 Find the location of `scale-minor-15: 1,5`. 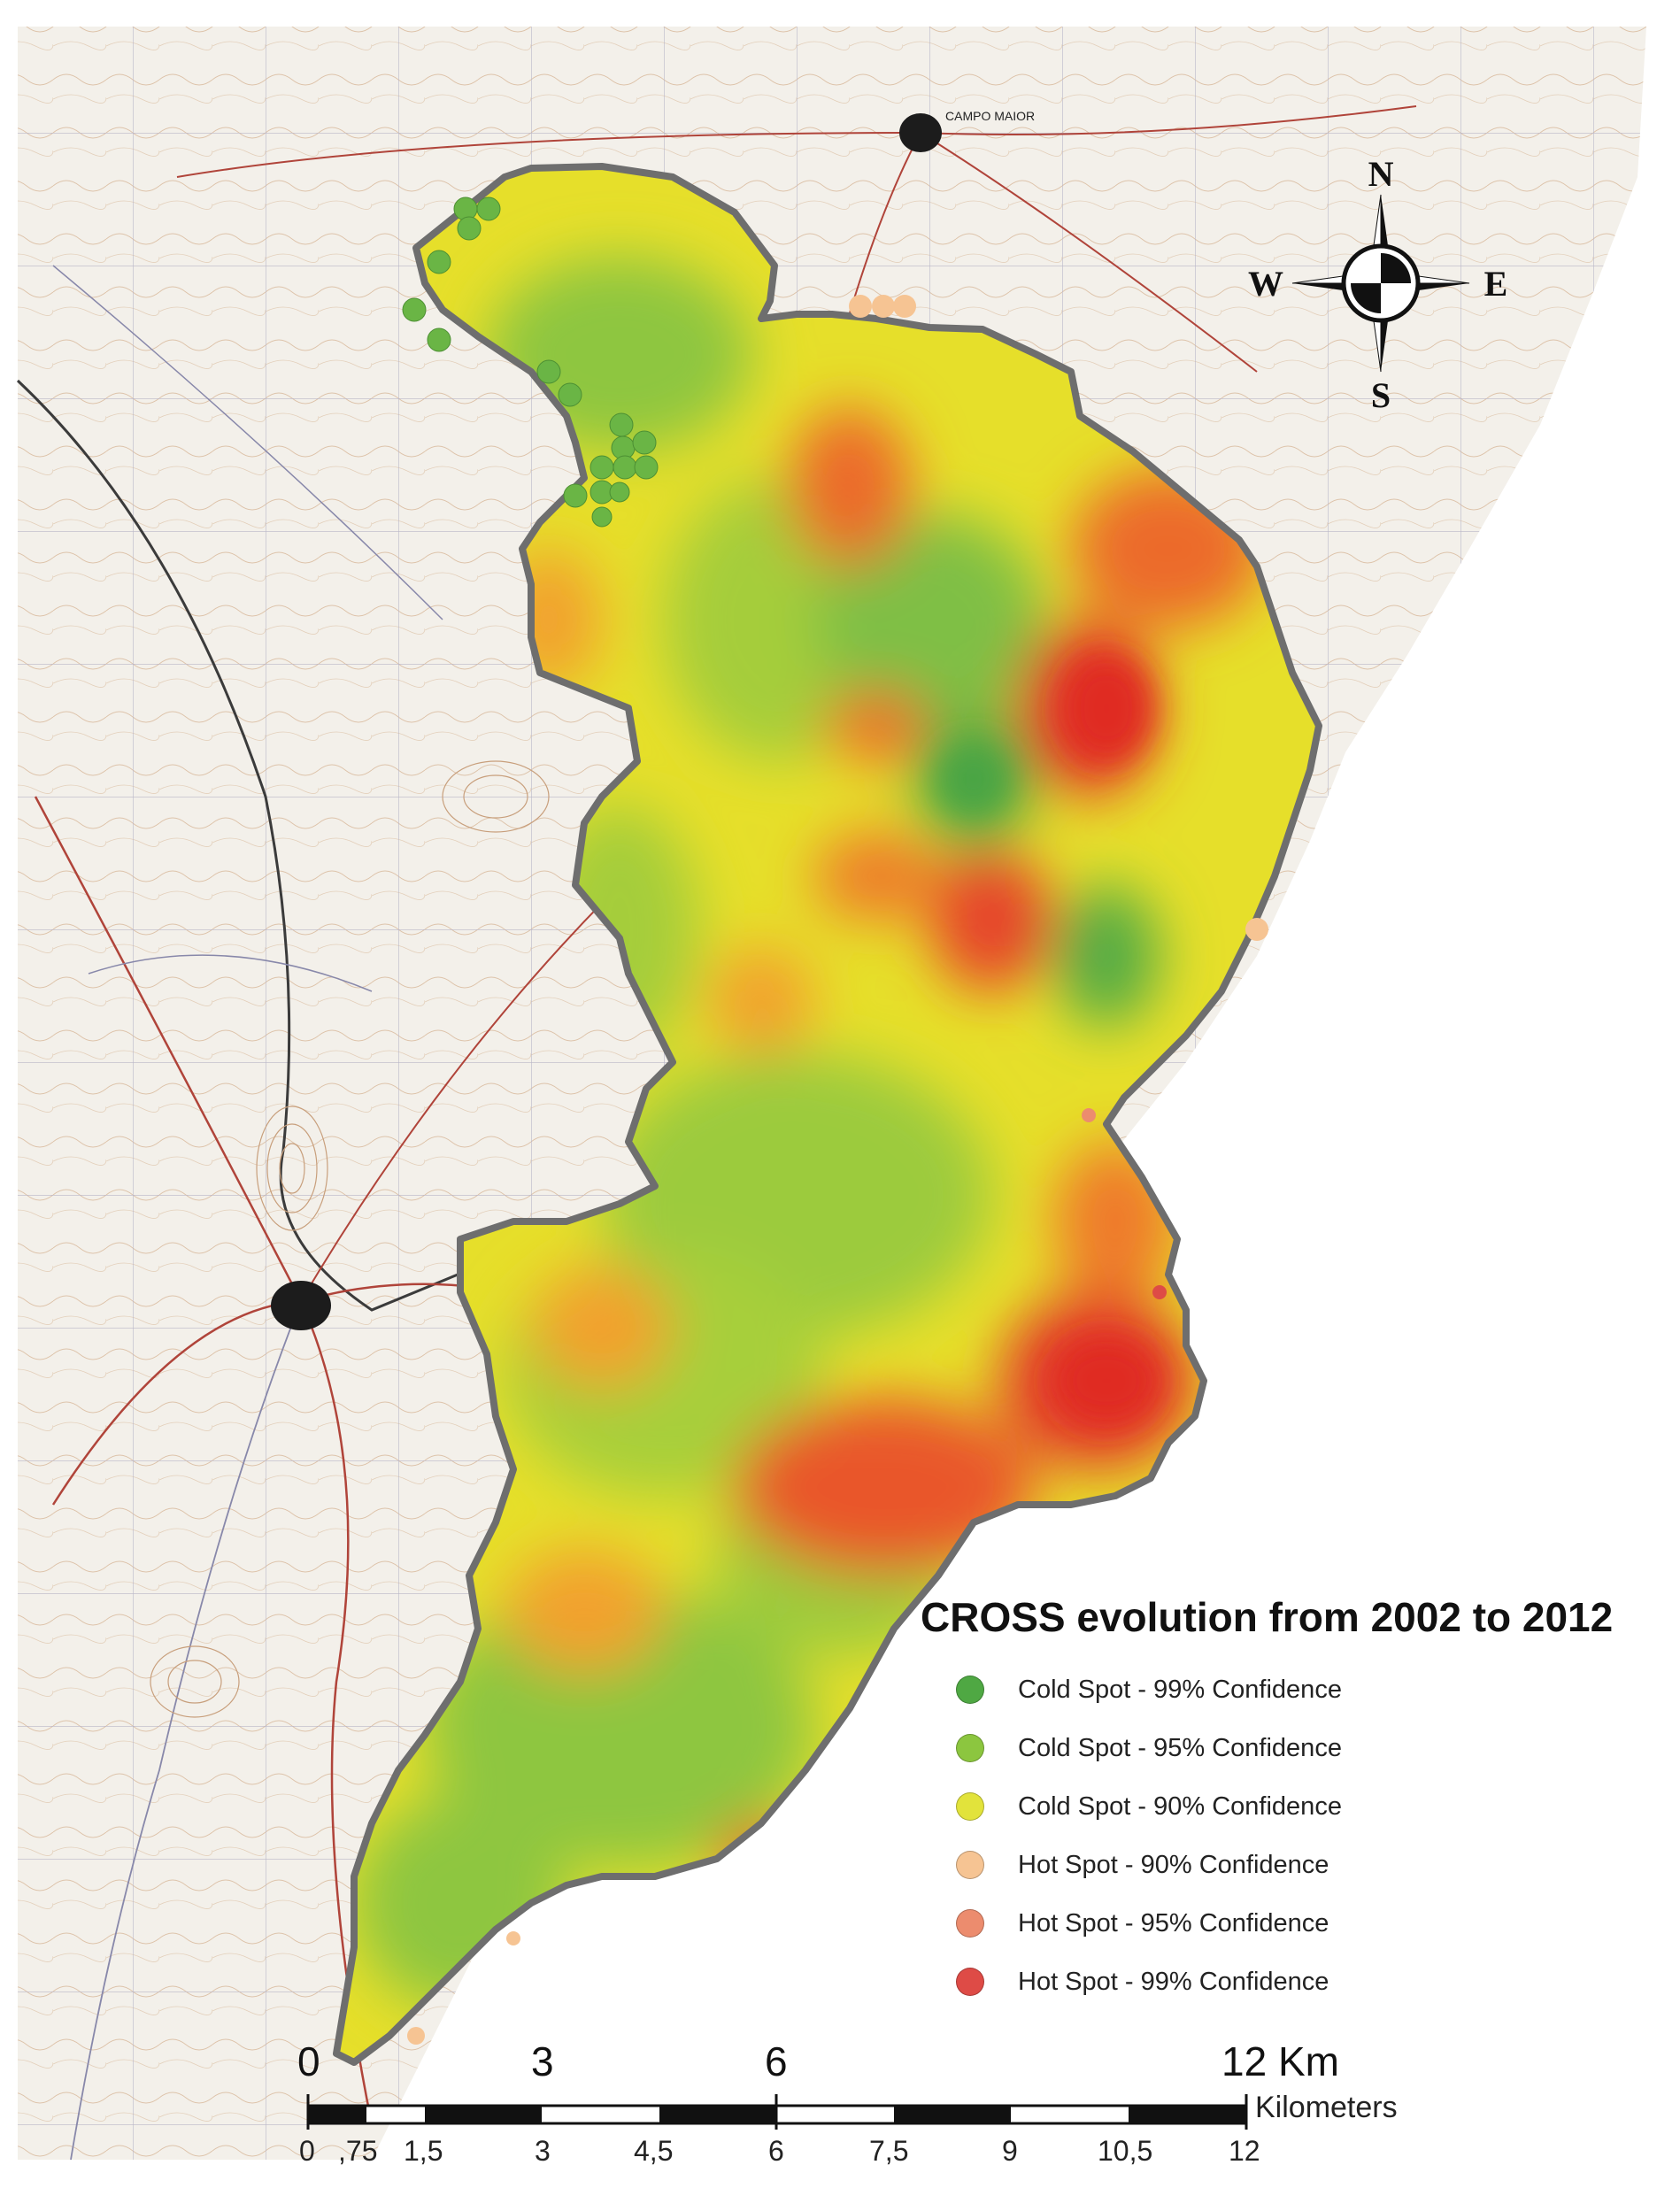

scale-minor-15: 1,5 is located at coordinates (423, 2151).